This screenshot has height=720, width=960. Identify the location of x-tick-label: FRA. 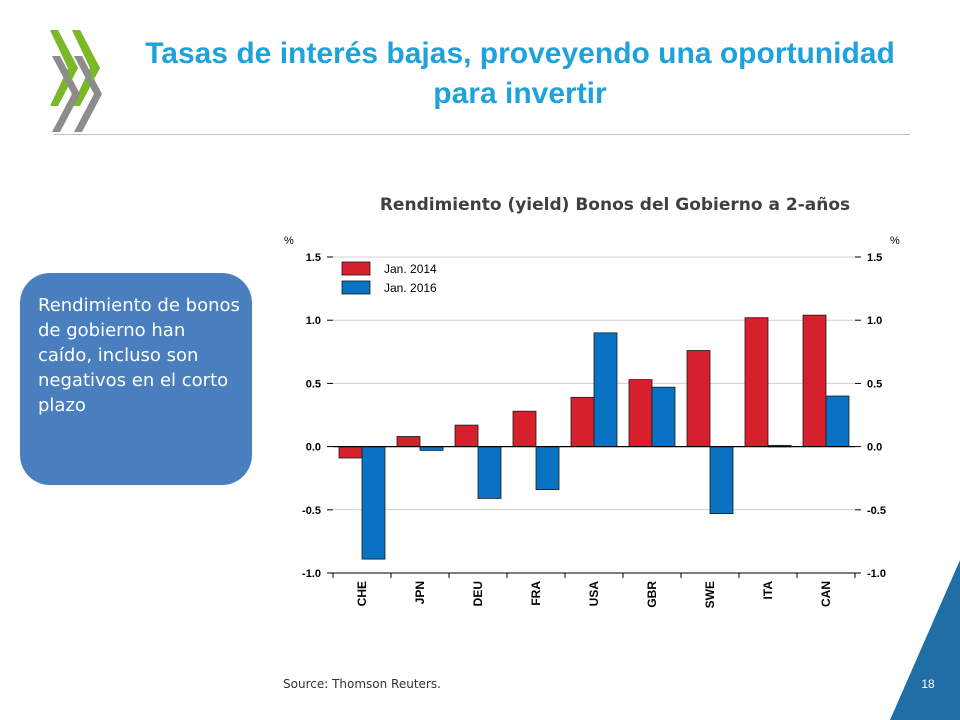
(536, 593).